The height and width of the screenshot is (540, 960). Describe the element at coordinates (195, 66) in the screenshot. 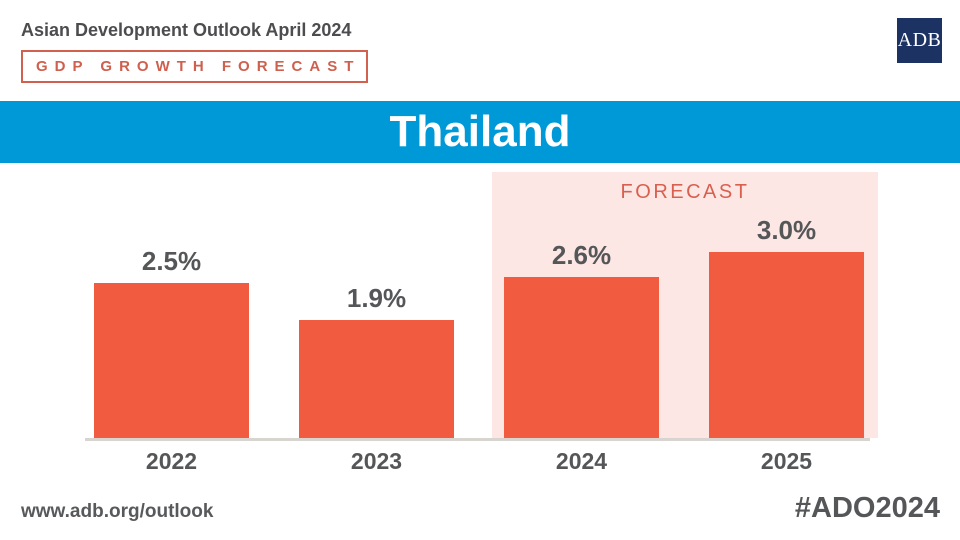

I see `gdp-growth-forecast-badge: GDP GROWTH FORECAST` at that location.